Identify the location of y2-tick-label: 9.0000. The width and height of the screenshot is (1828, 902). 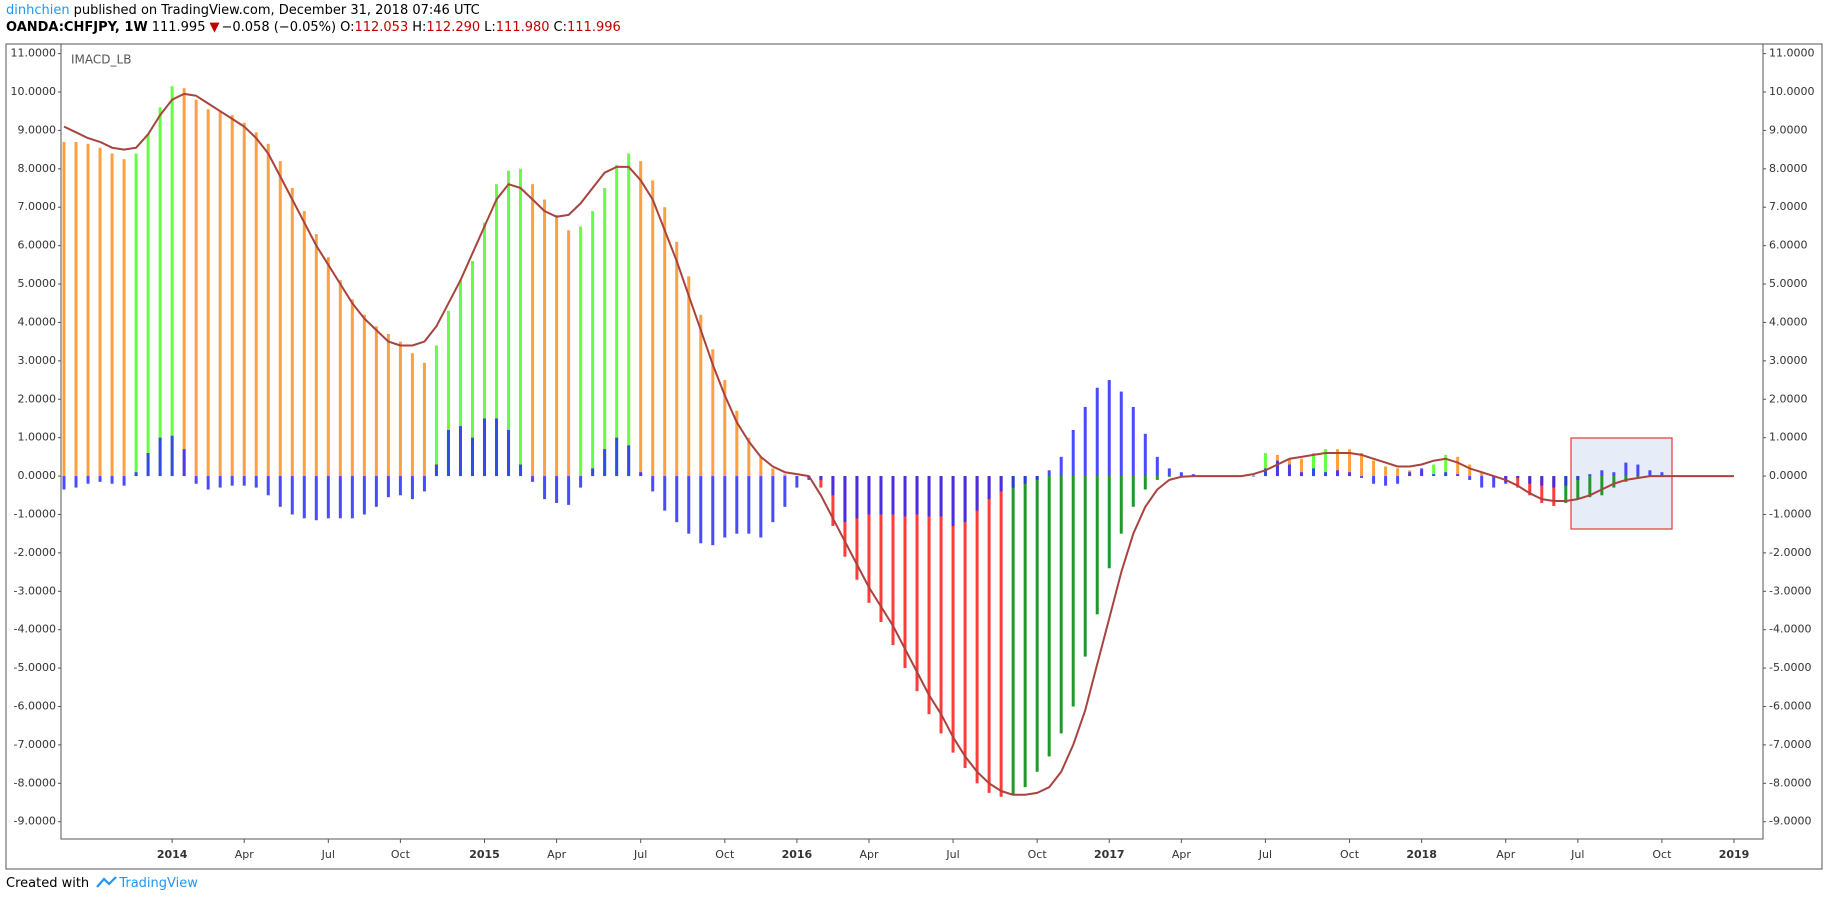
(1788, 129).